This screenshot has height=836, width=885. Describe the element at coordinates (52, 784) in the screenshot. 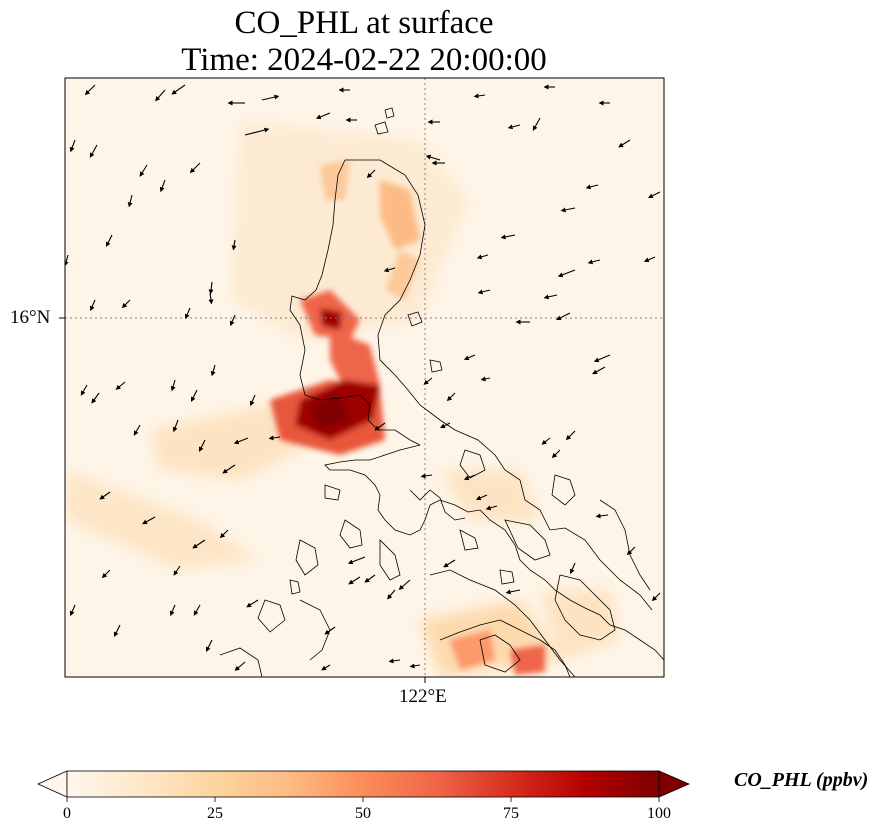

I see `colorbar-extend-min` at that location.